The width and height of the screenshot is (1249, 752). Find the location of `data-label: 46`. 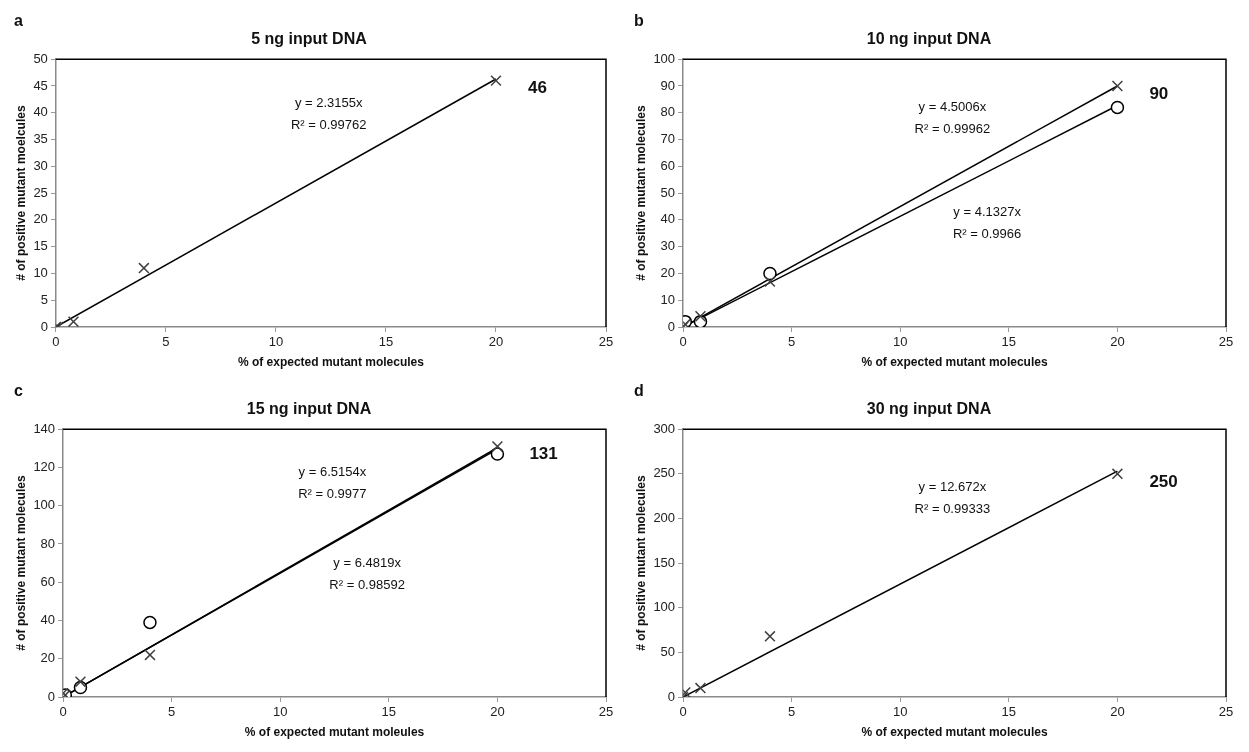

data-label: 46 is located at coordinates (537, 88).